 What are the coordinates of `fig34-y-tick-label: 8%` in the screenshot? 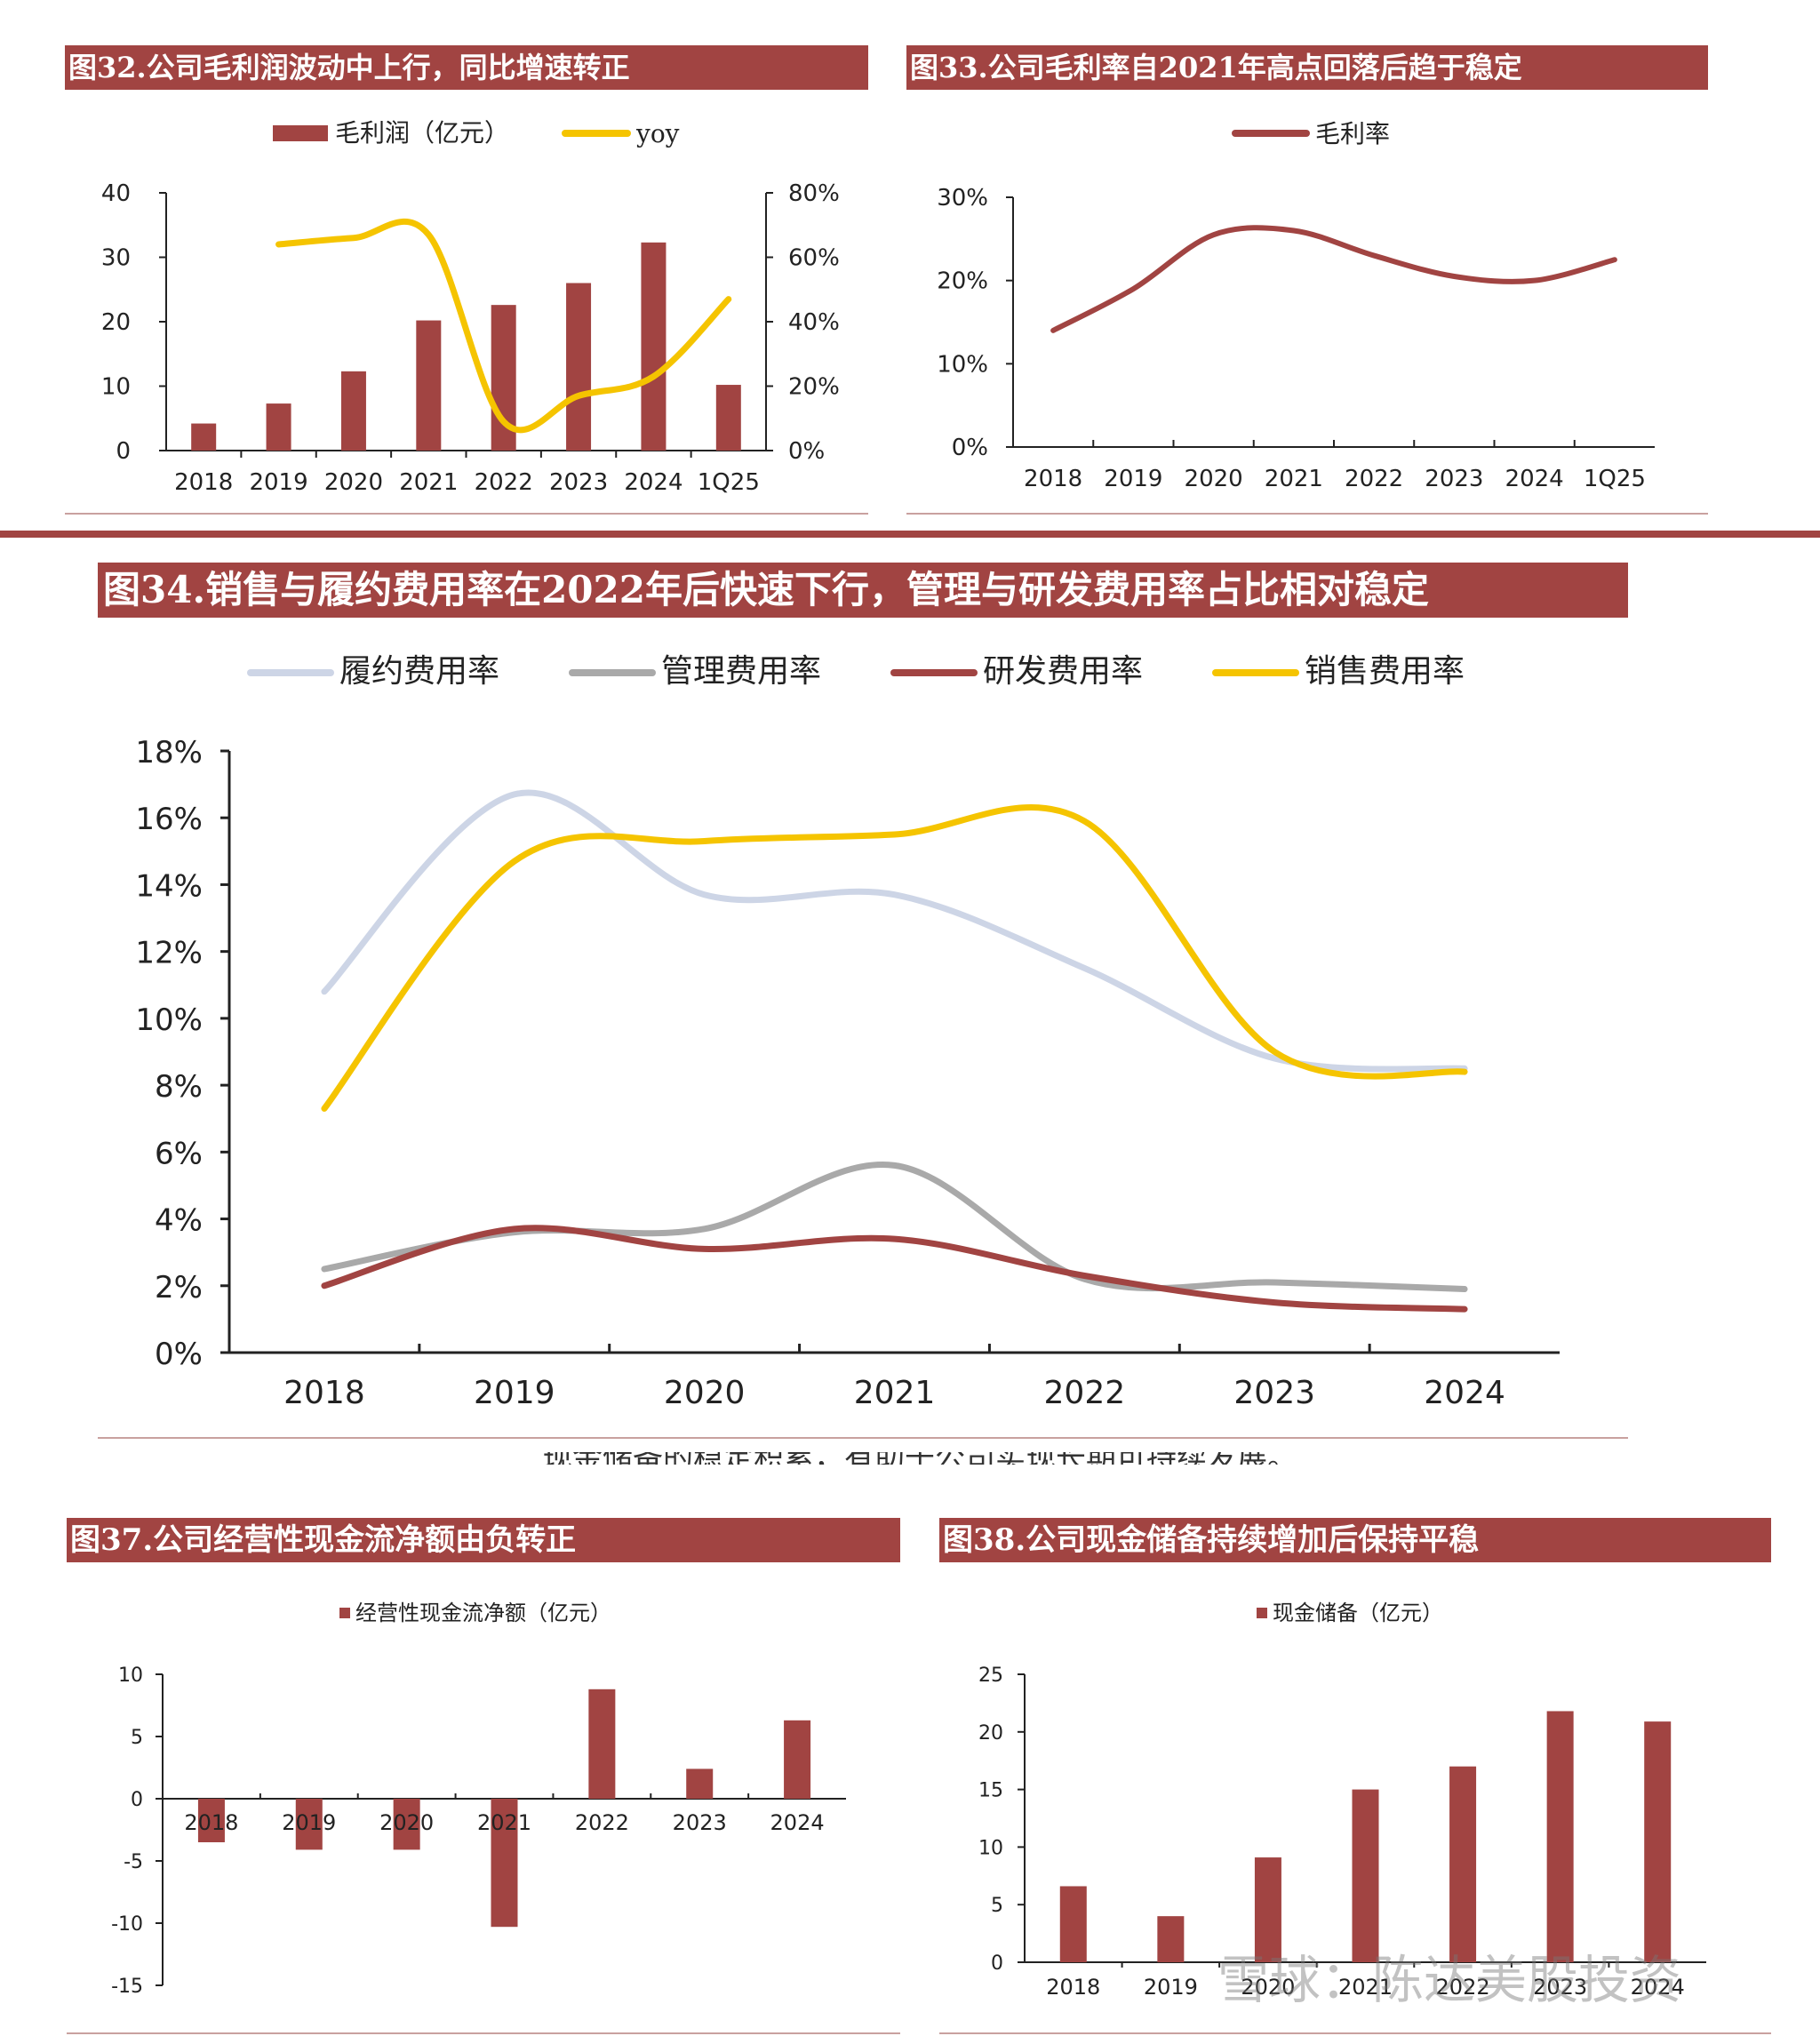 It's located at (179, 1087).